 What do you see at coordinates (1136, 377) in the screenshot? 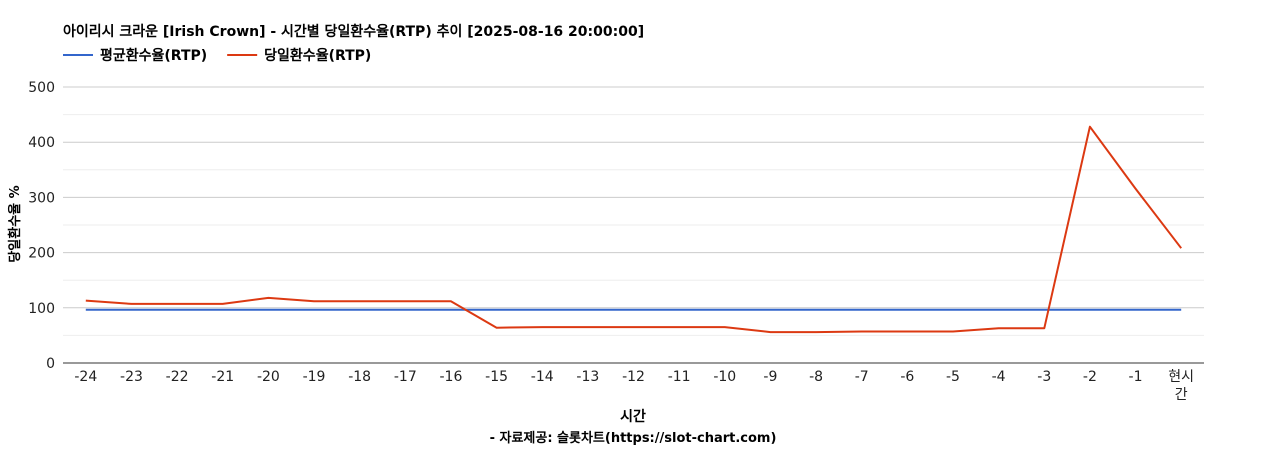
I see `x-tick-label: -1` at bounding box center [1136, 377].